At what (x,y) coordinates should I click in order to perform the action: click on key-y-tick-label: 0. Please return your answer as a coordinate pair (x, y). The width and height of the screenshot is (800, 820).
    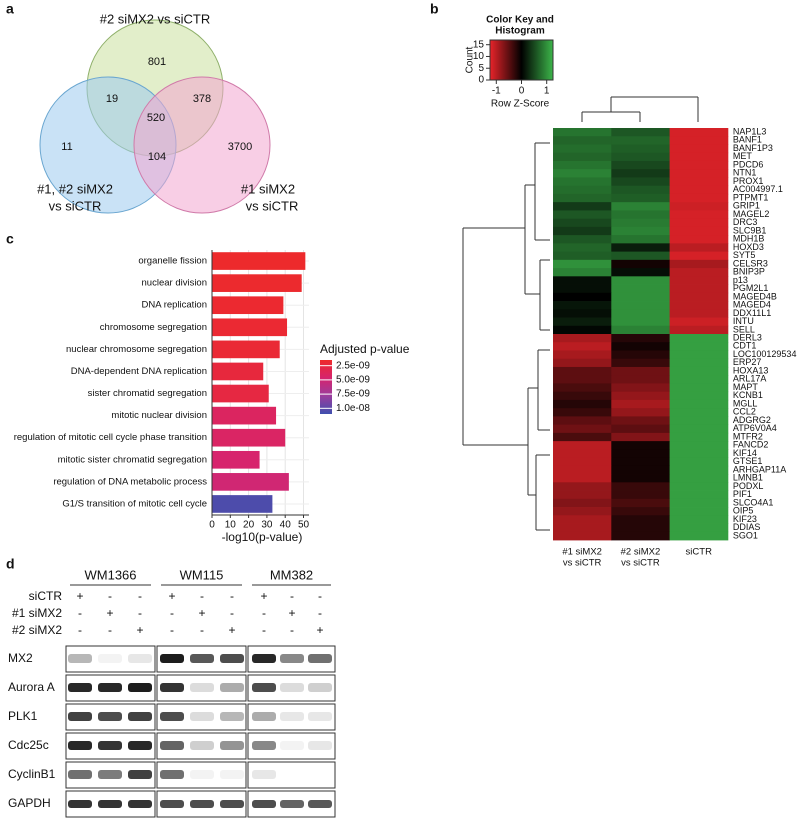
    Looking at the image, I should click on (481, 80).